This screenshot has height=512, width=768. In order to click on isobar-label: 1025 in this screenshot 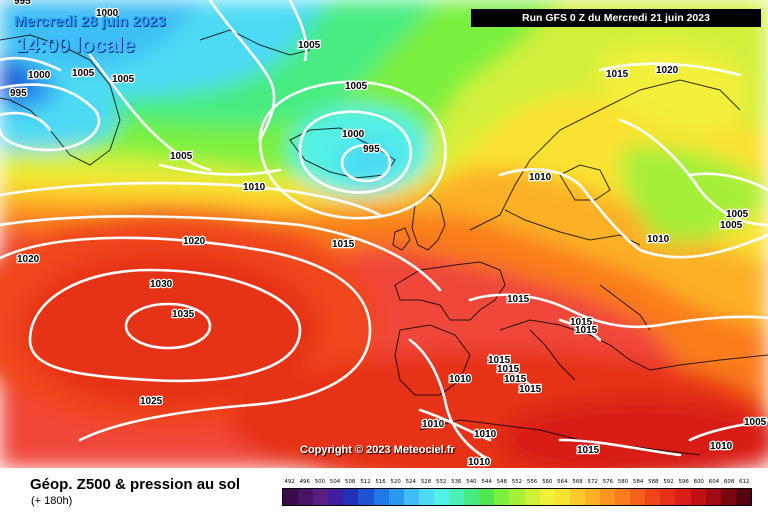, I will do `click(151, 401)`.